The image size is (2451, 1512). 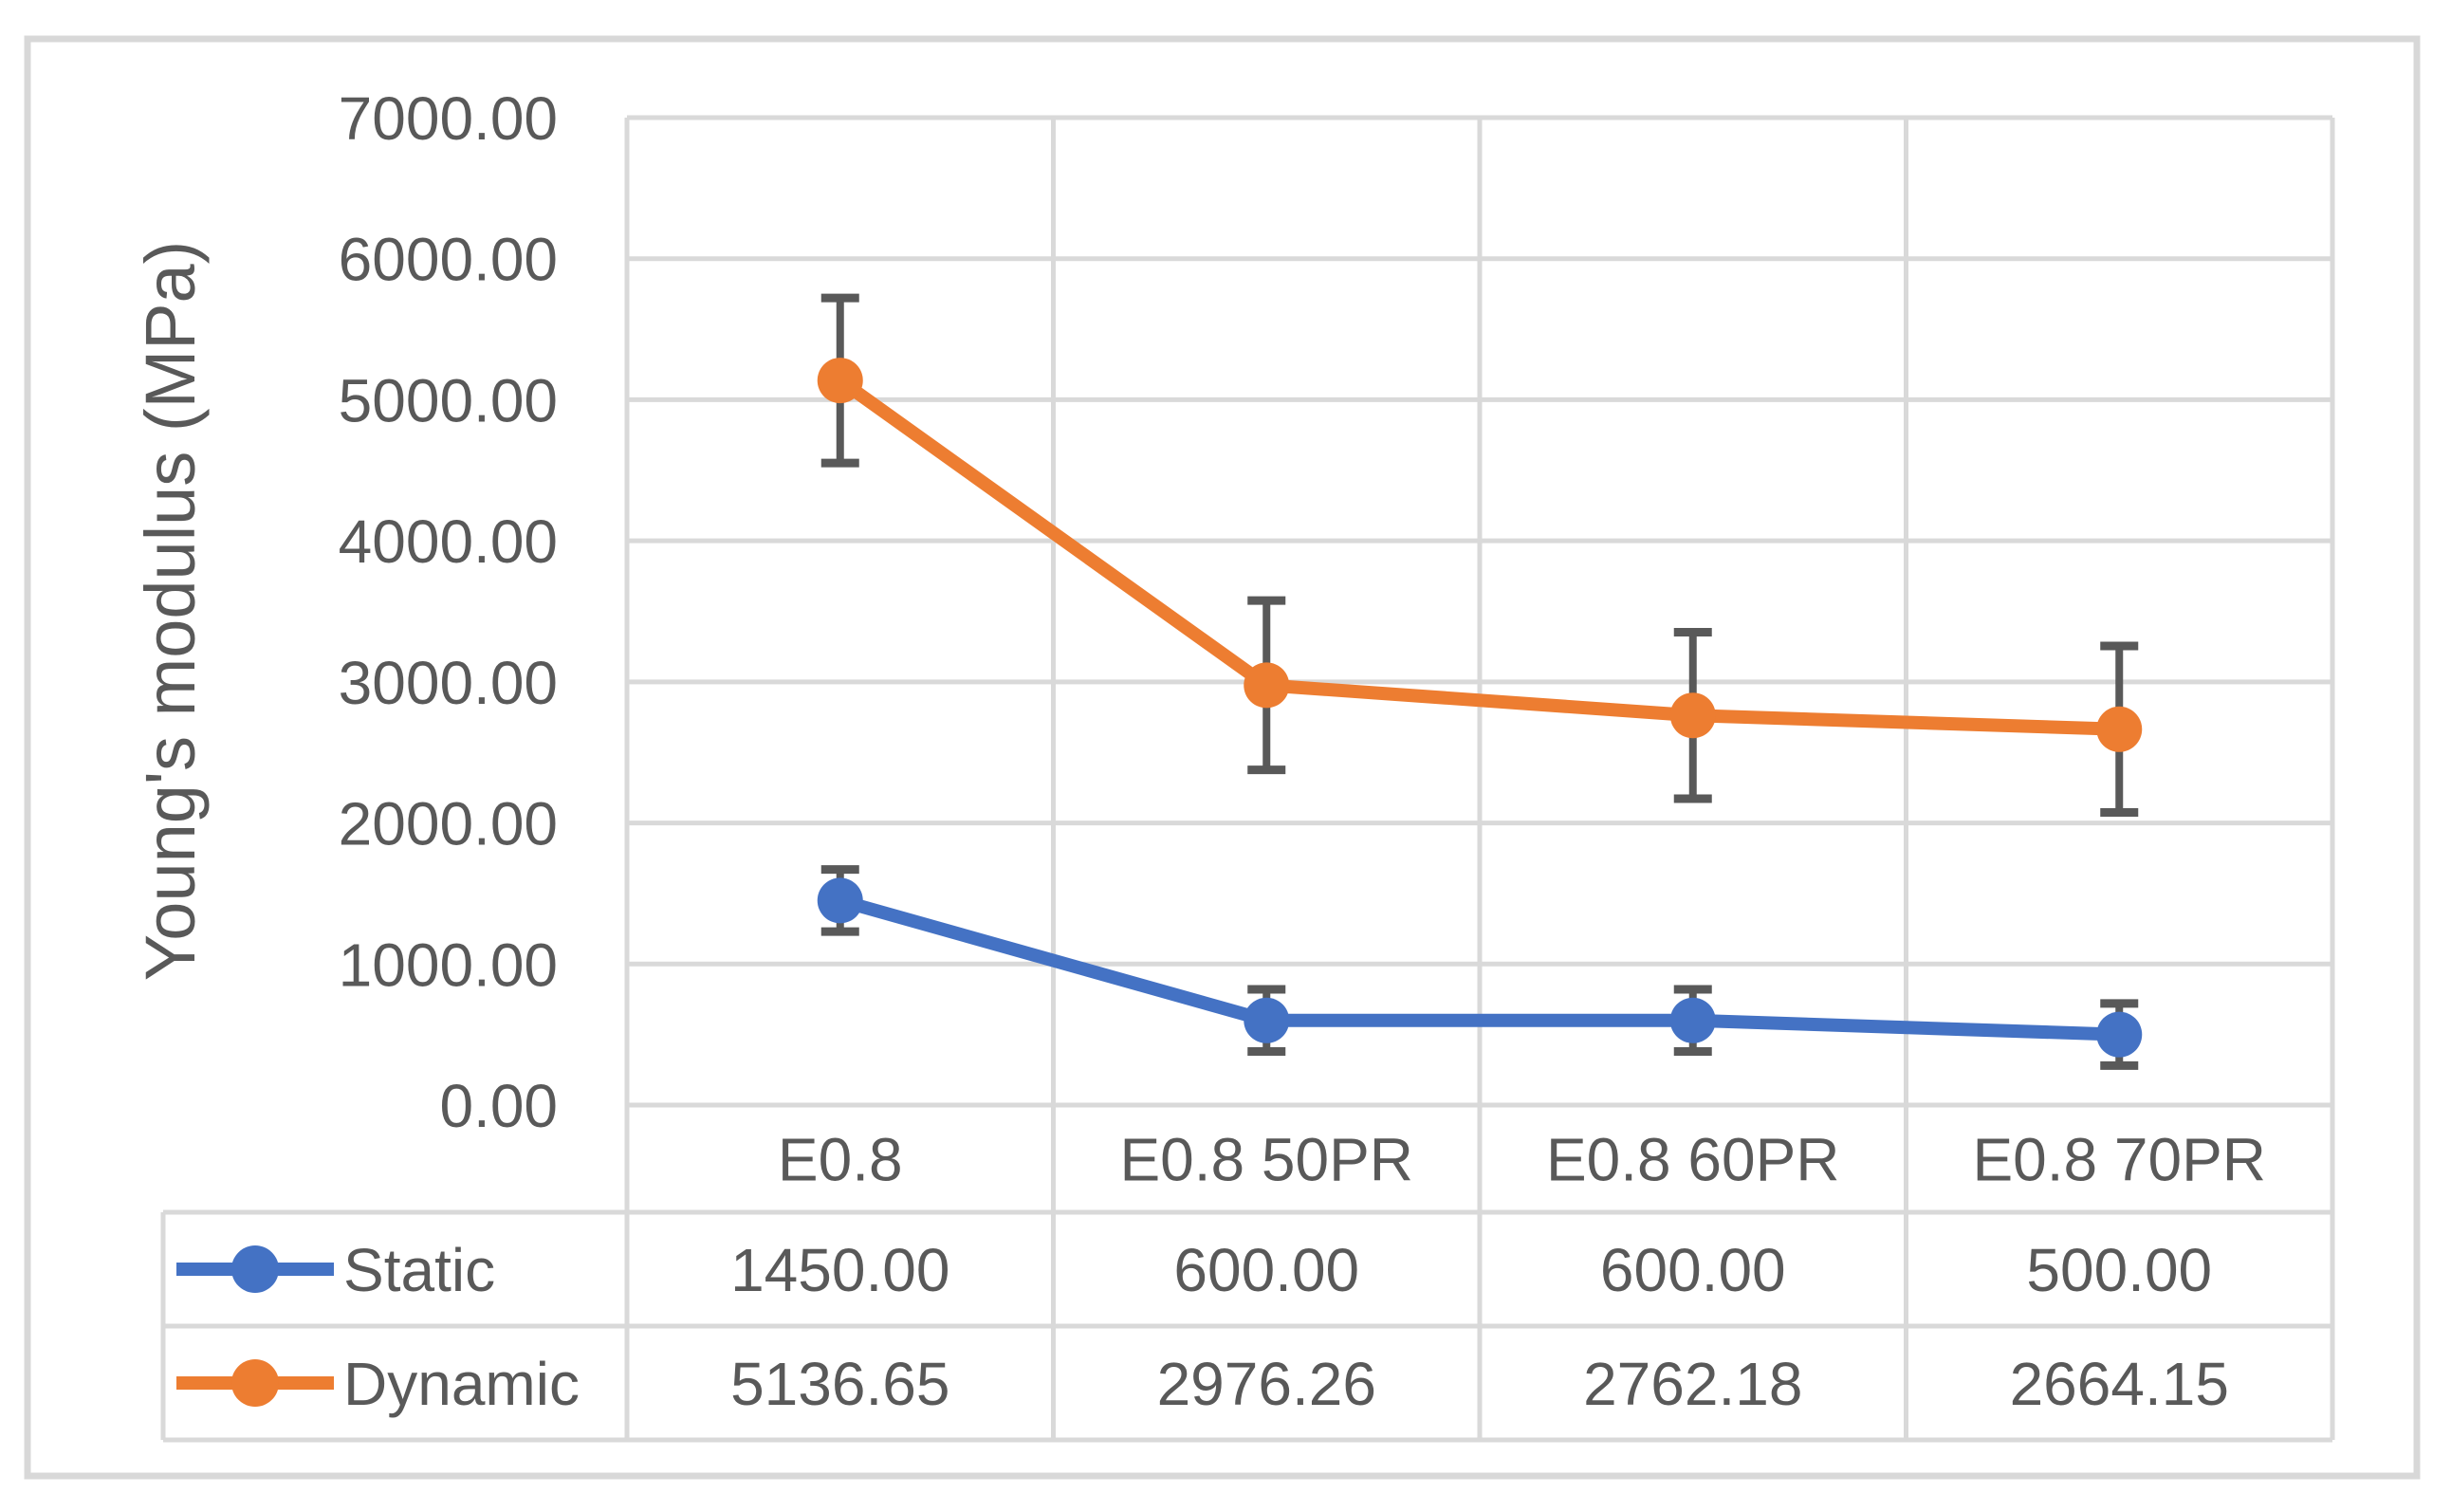 I want to click on y-tick-label: 4000.00, so click(x=448, y=541).